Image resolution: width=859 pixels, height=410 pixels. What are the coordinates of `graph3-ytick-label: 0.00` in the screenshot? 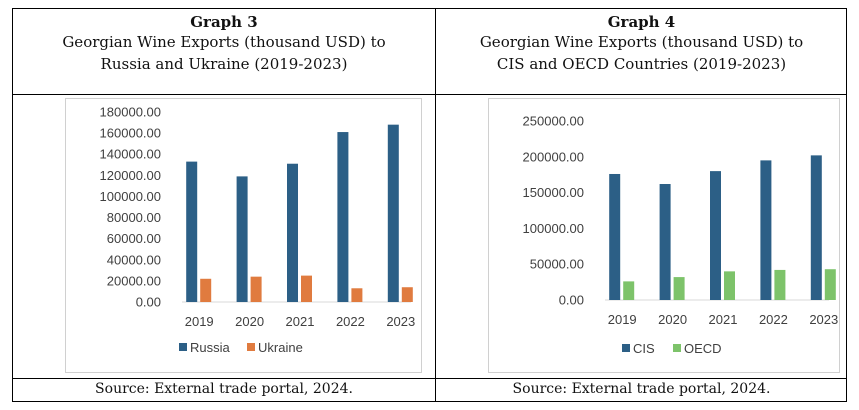 It's located at (148, 302).